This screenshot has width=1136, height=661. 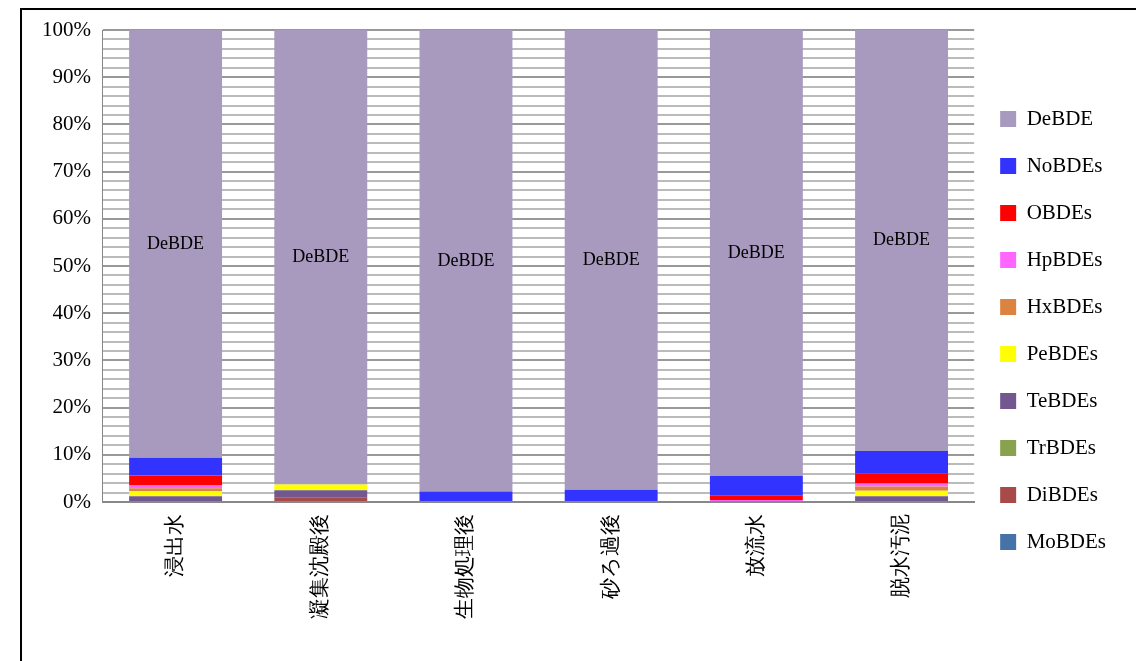 I want to click on y-tick-label: 60%, so click(x=71, y=217).